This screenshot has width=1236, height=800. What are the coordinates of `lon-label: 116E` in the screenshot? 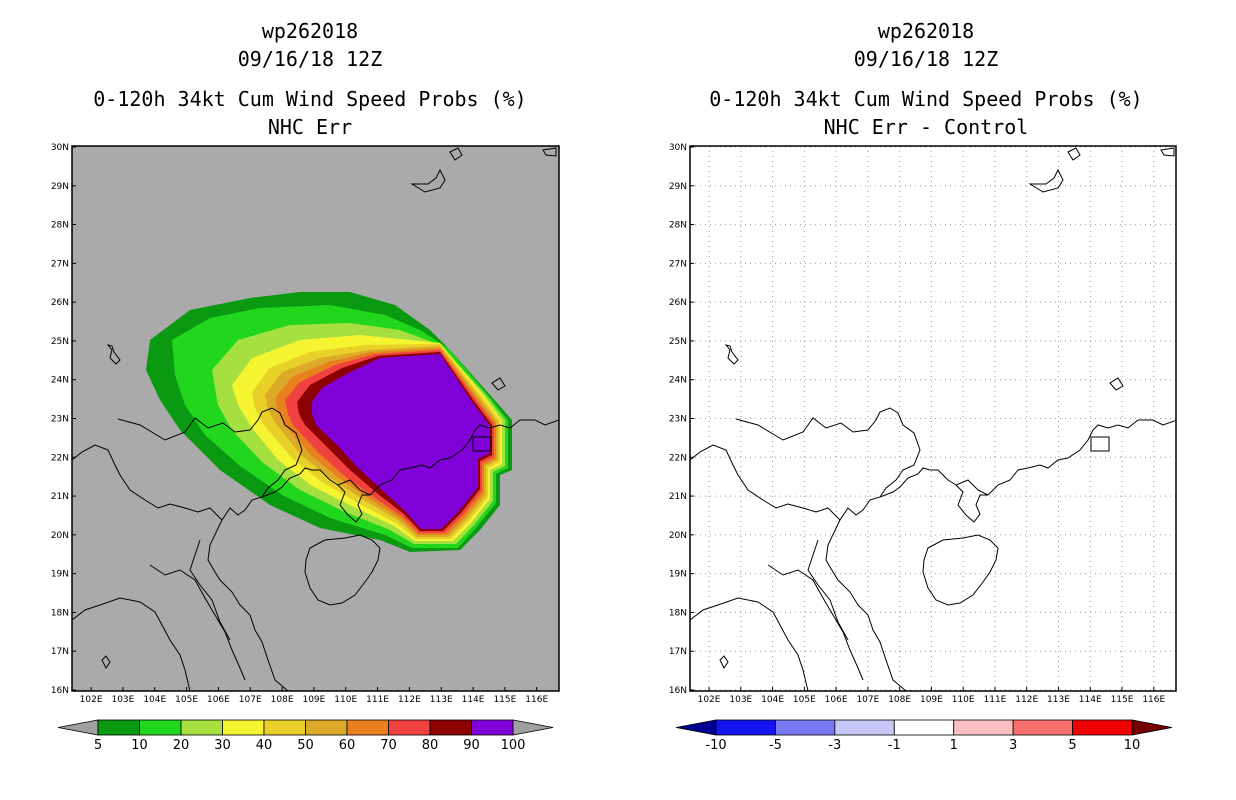 It's located at (1153, 700).